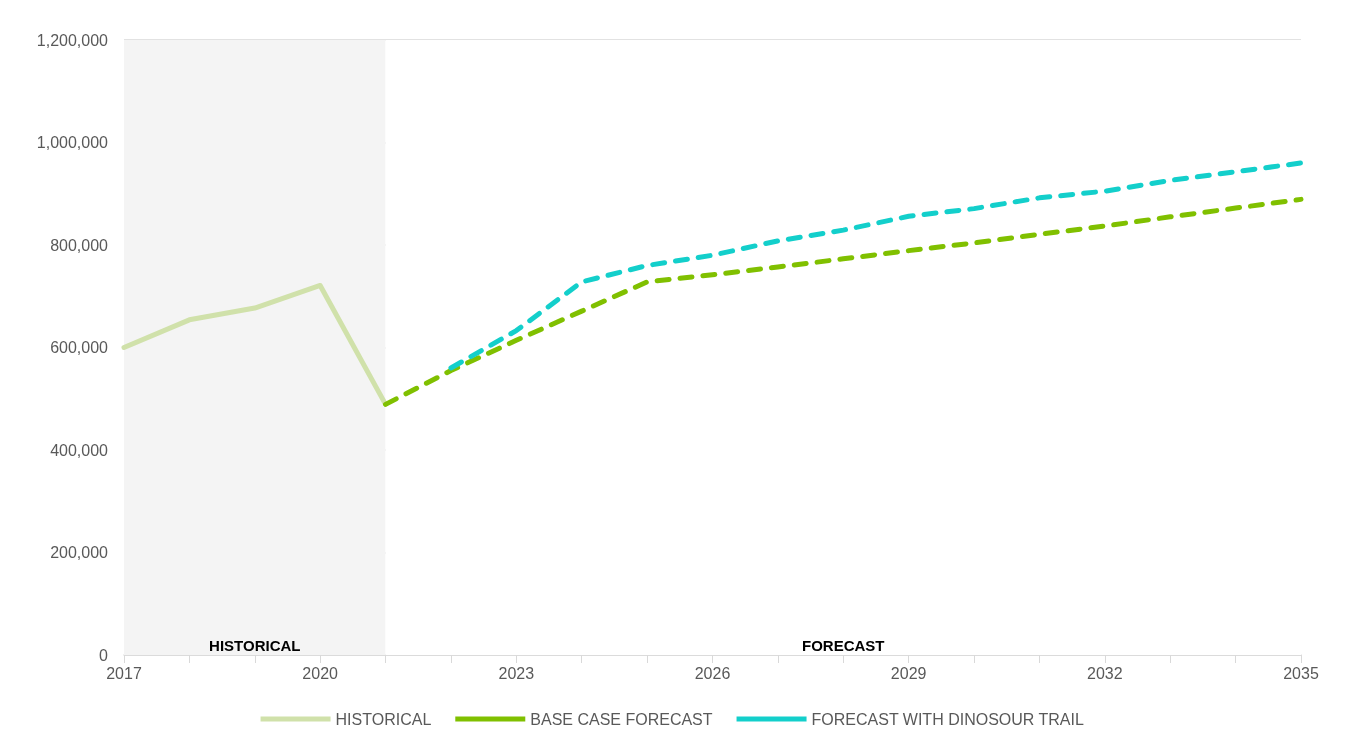  I want to click on y-tick-label: 1,000,000, so click(72, 142).